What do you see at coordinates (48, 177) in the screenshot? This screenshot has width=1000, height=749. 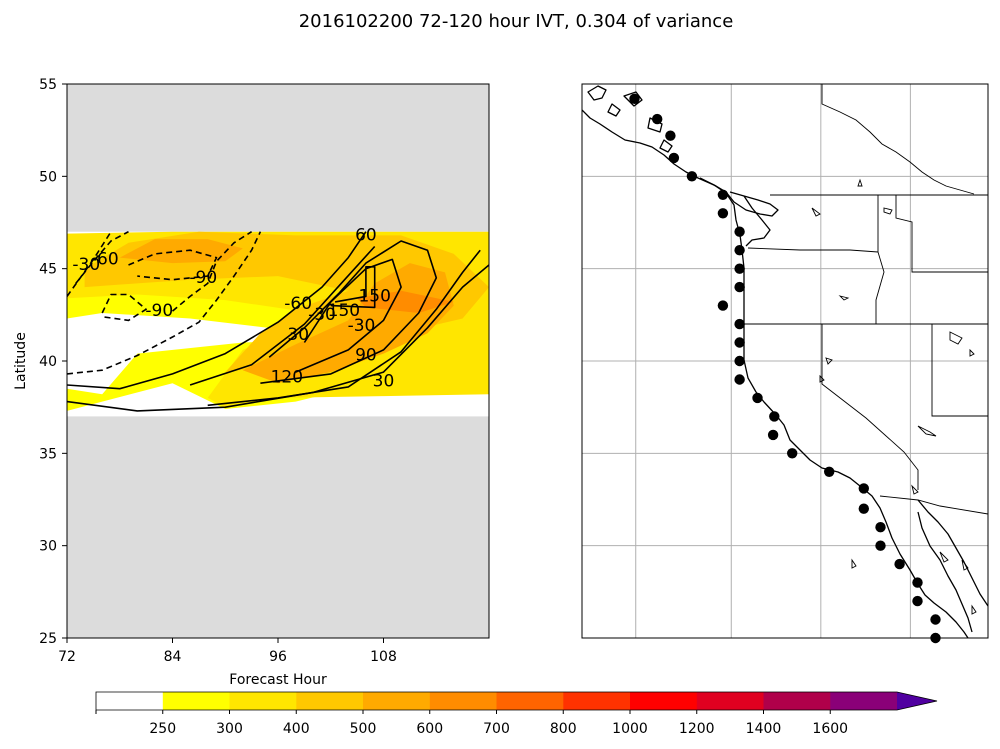 I see `y-tick-label: 50` at bounding box center [48, 177].